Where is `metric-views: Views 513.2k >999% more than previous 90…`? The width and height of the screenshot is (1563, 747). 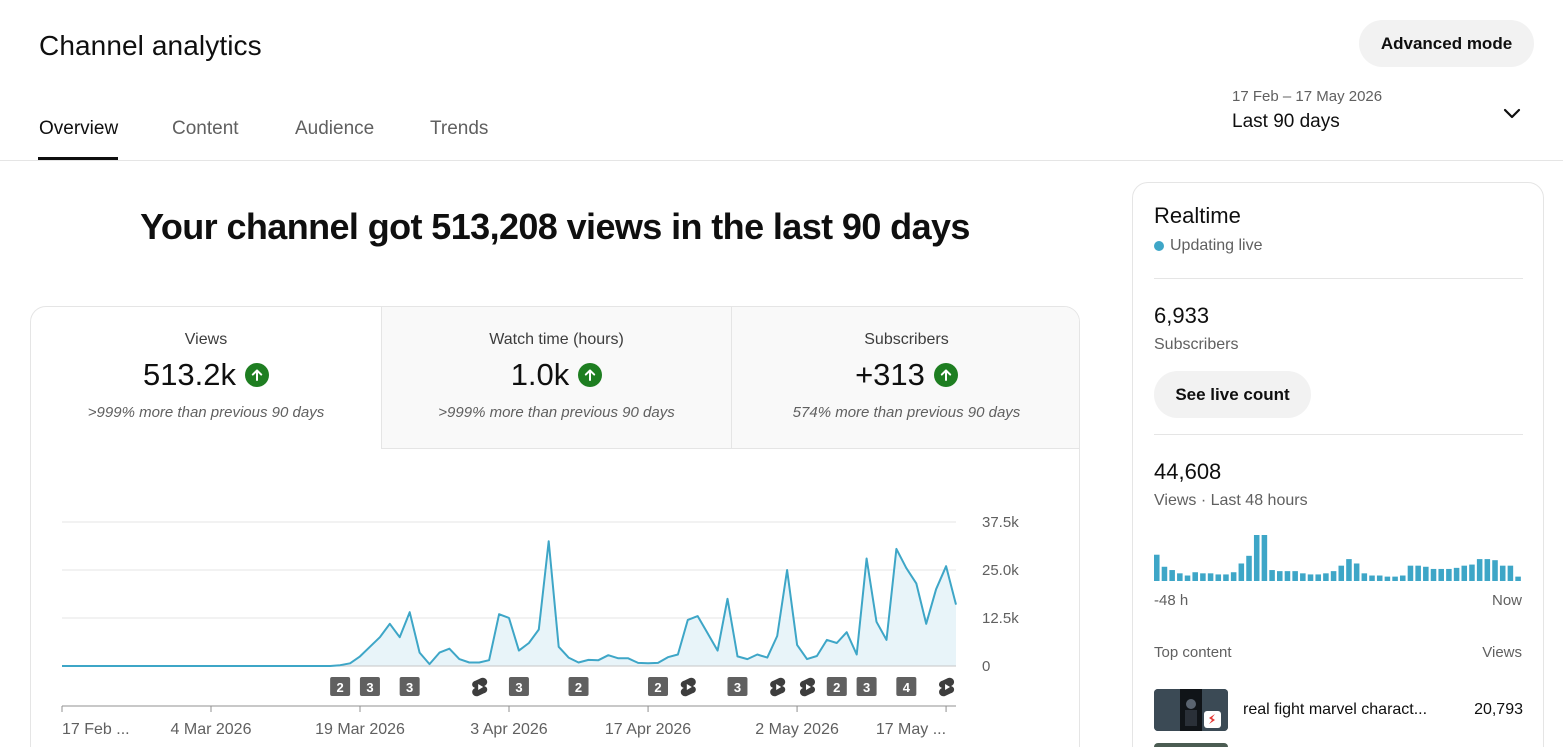 metric-views: Views 513.2k >999% more than previous 90… is located at coordinates (206, 378).